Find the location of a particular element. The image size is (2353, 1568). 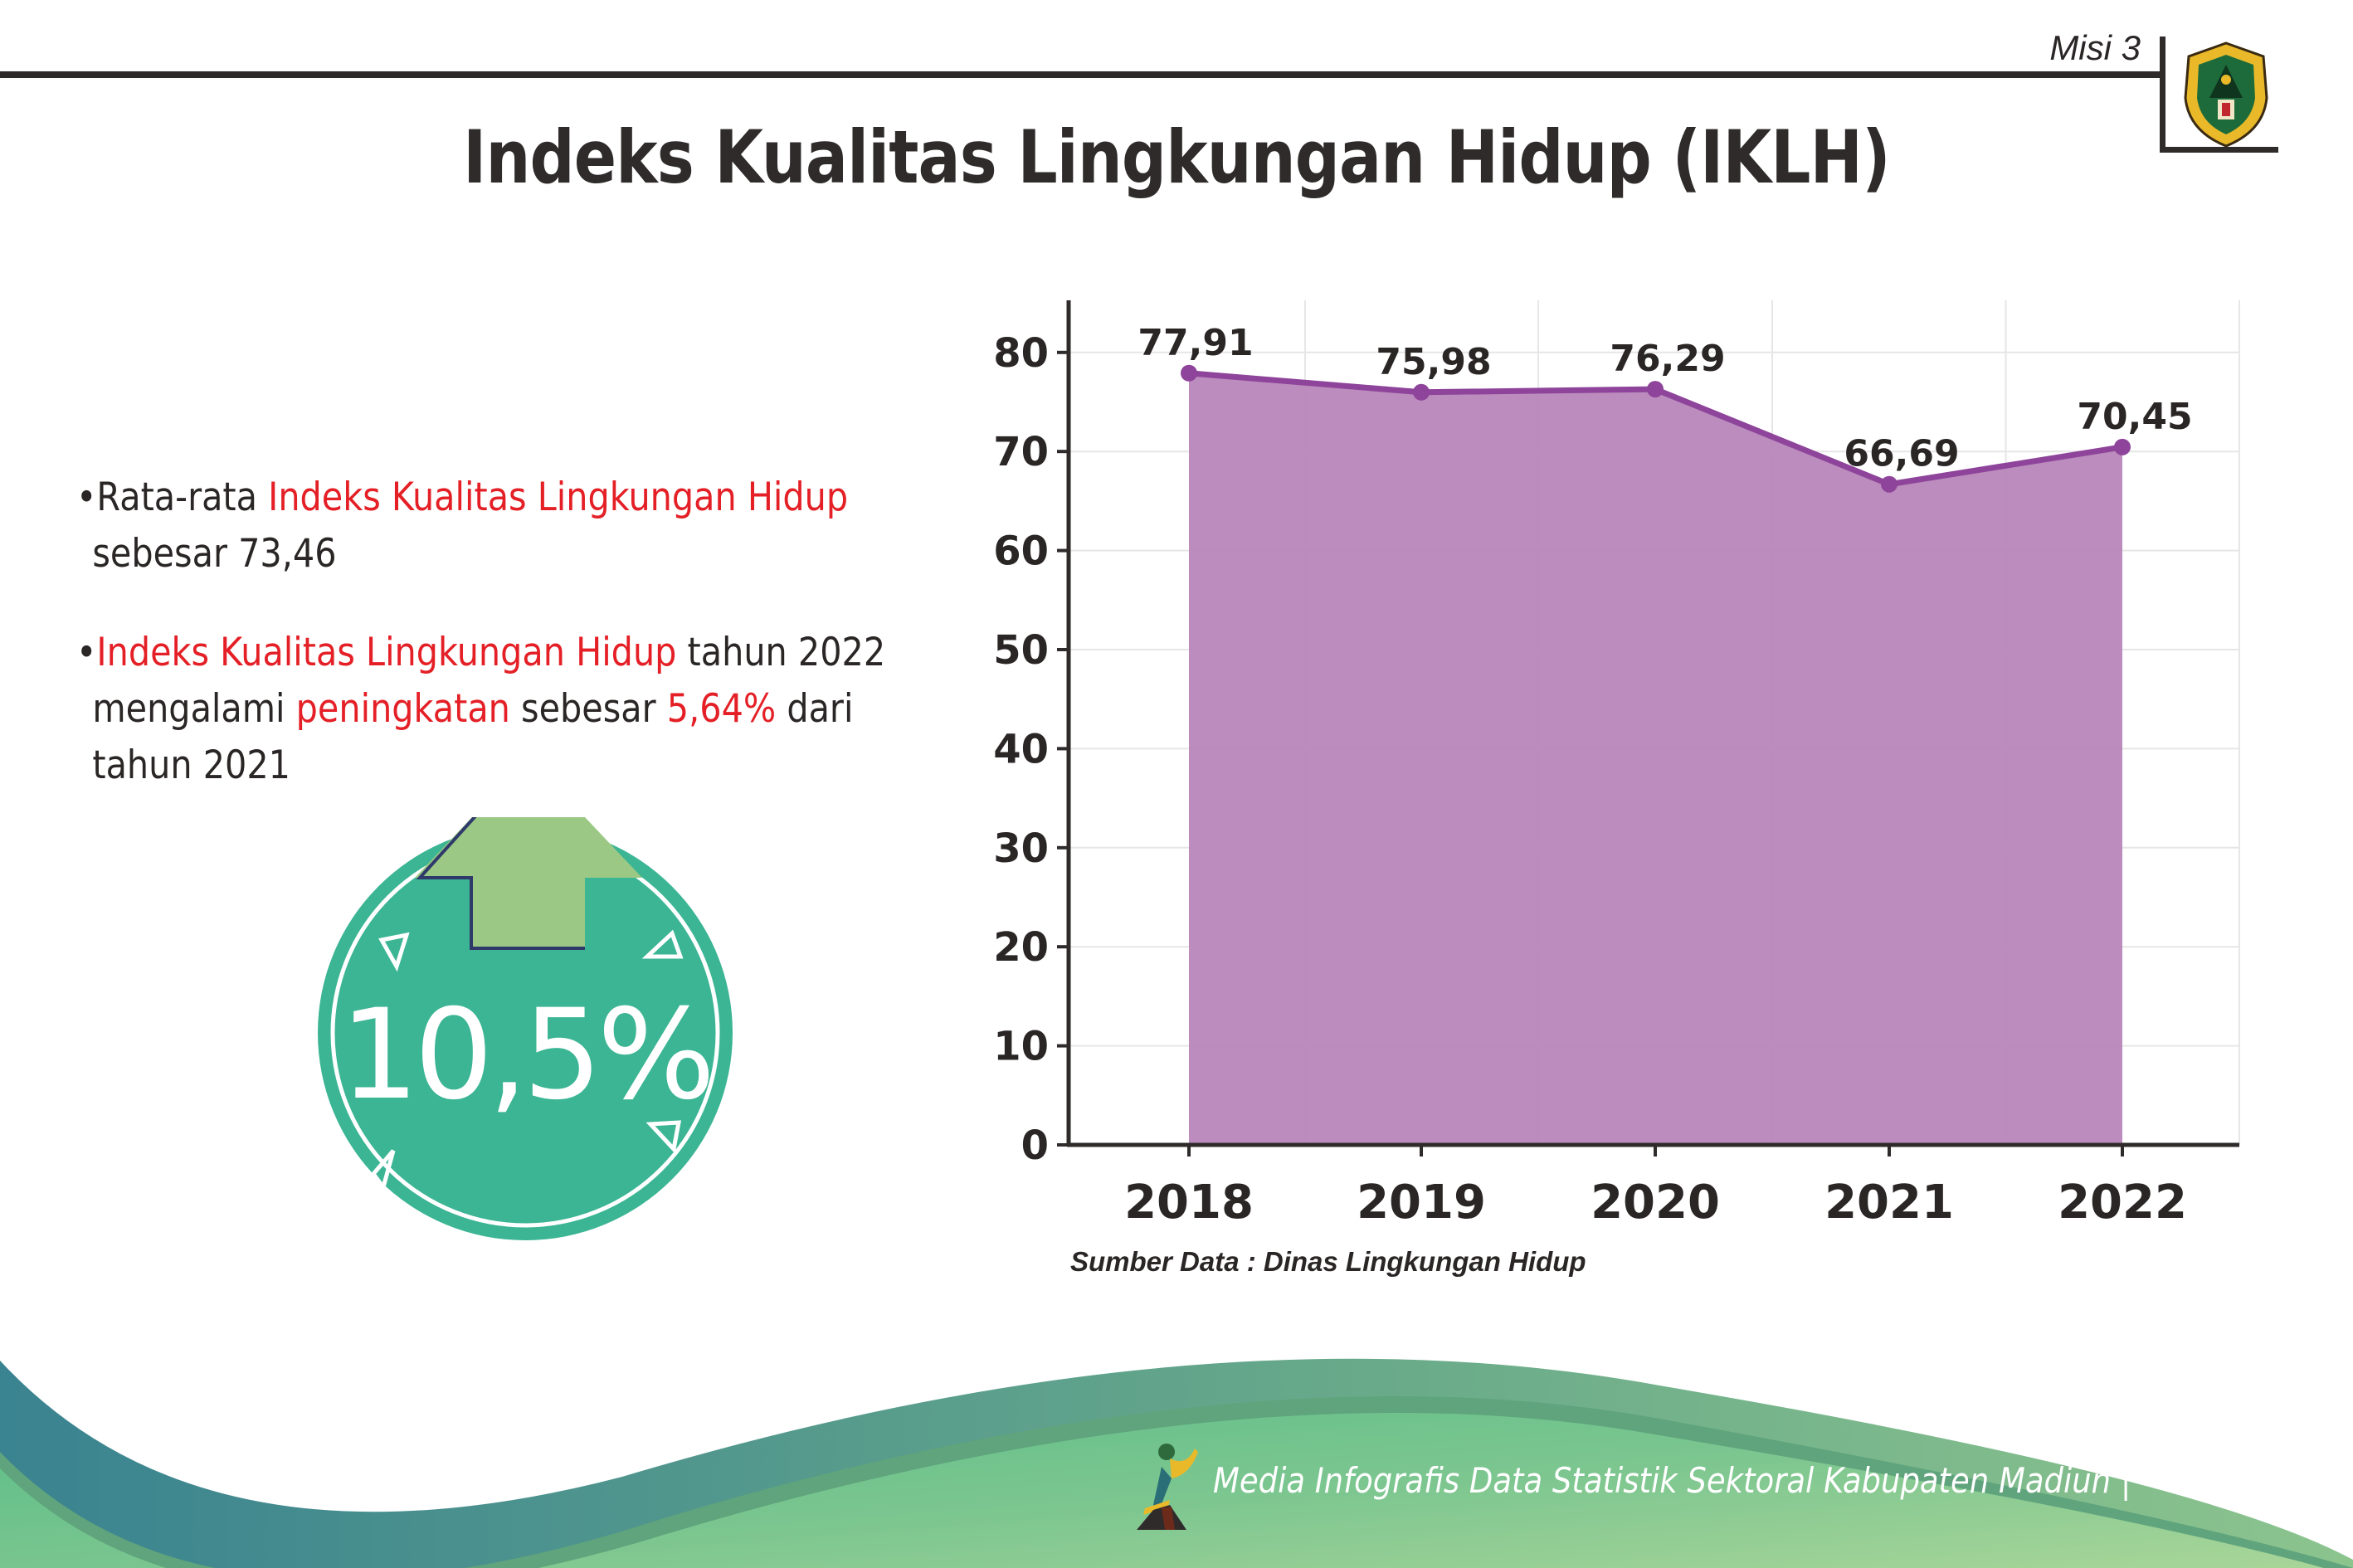

data-label: 70,45 is located at coordinates (2134, 417).